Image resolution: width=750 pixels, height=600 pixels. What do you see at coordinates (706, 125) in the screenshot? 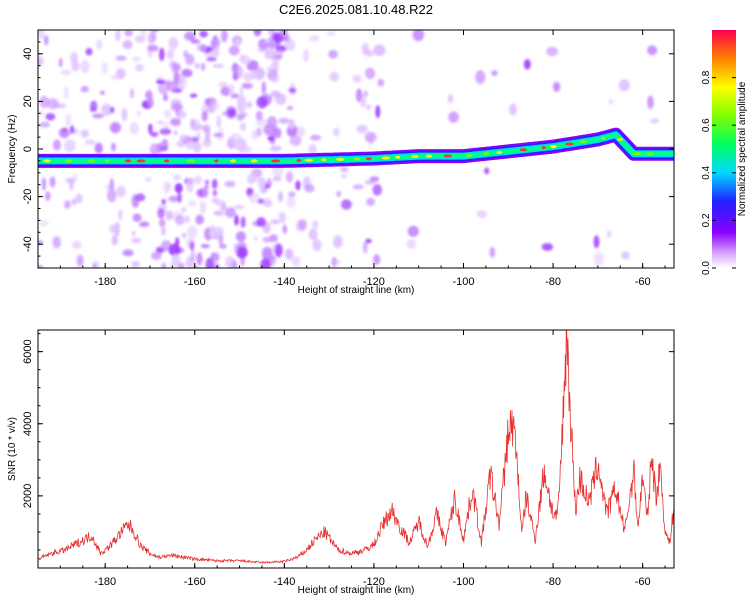
I see `colorbar-tick-label: 0.6` at bounding box center [706, 125].